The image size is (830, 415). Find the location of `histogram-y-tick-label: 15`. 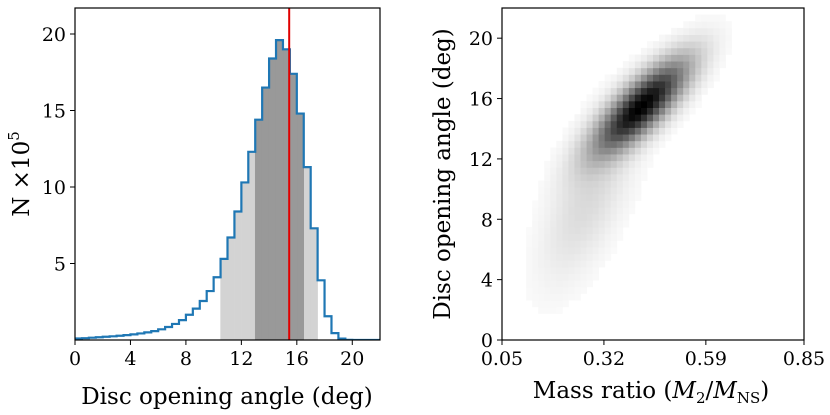

histogram-y-tick-label: 15 is located at coordinates (54, 112).